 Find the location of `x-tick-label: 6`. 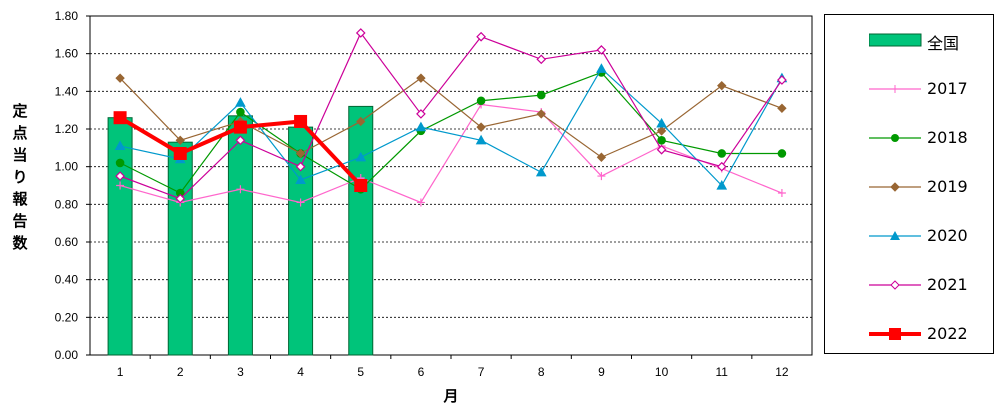

x-tick-label: 6 is located at coordinates (421, 372).